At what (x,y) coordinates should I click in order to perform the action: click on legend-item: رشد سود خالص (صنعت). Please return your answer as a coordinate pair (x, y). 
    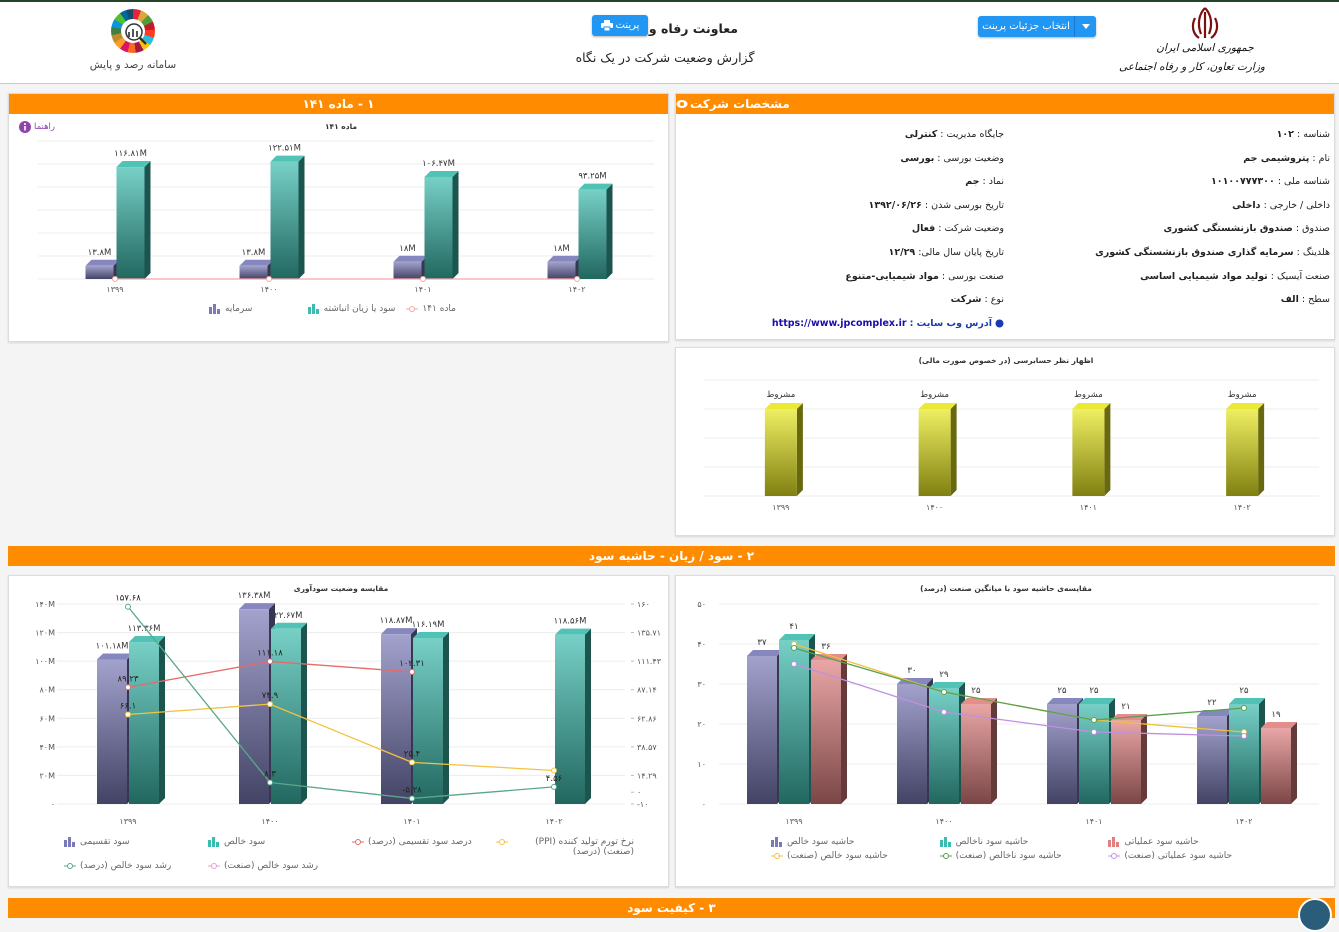
    Looking at the image, I should click on (277, 866).